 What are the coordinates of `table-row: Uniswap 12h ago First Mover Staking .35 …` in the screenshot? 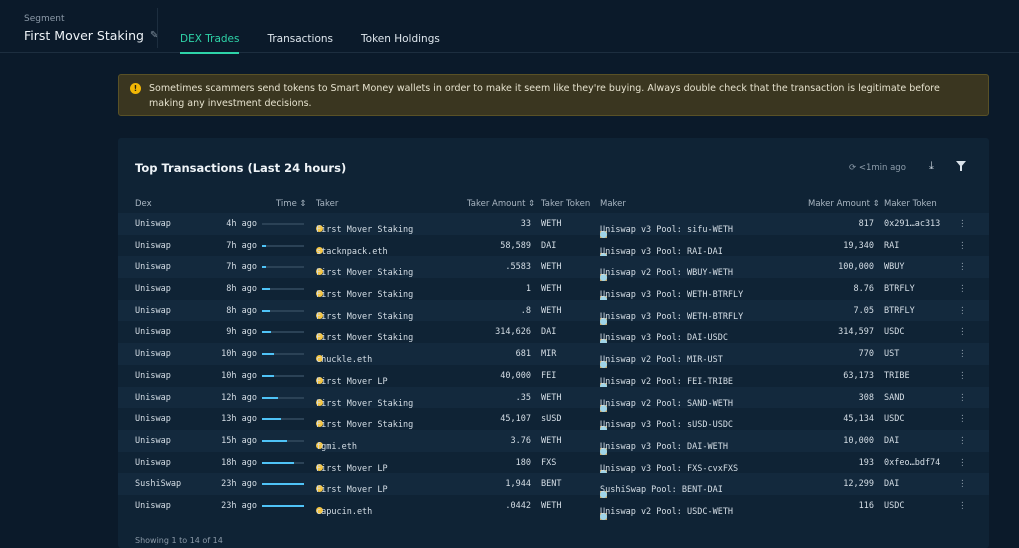 It's located at (553, 399).